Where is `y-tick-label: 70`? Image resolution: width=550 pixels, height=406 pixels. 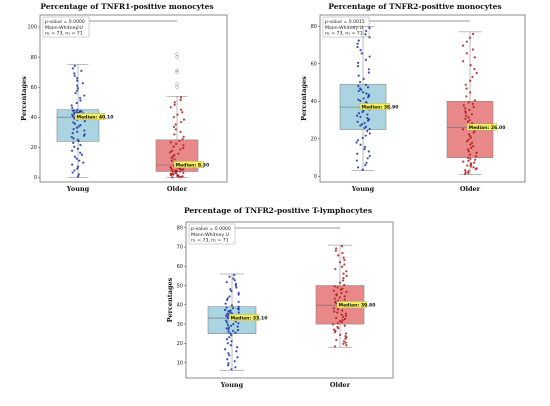 y-tick-label: 70 is located at coordinates (180, 248).